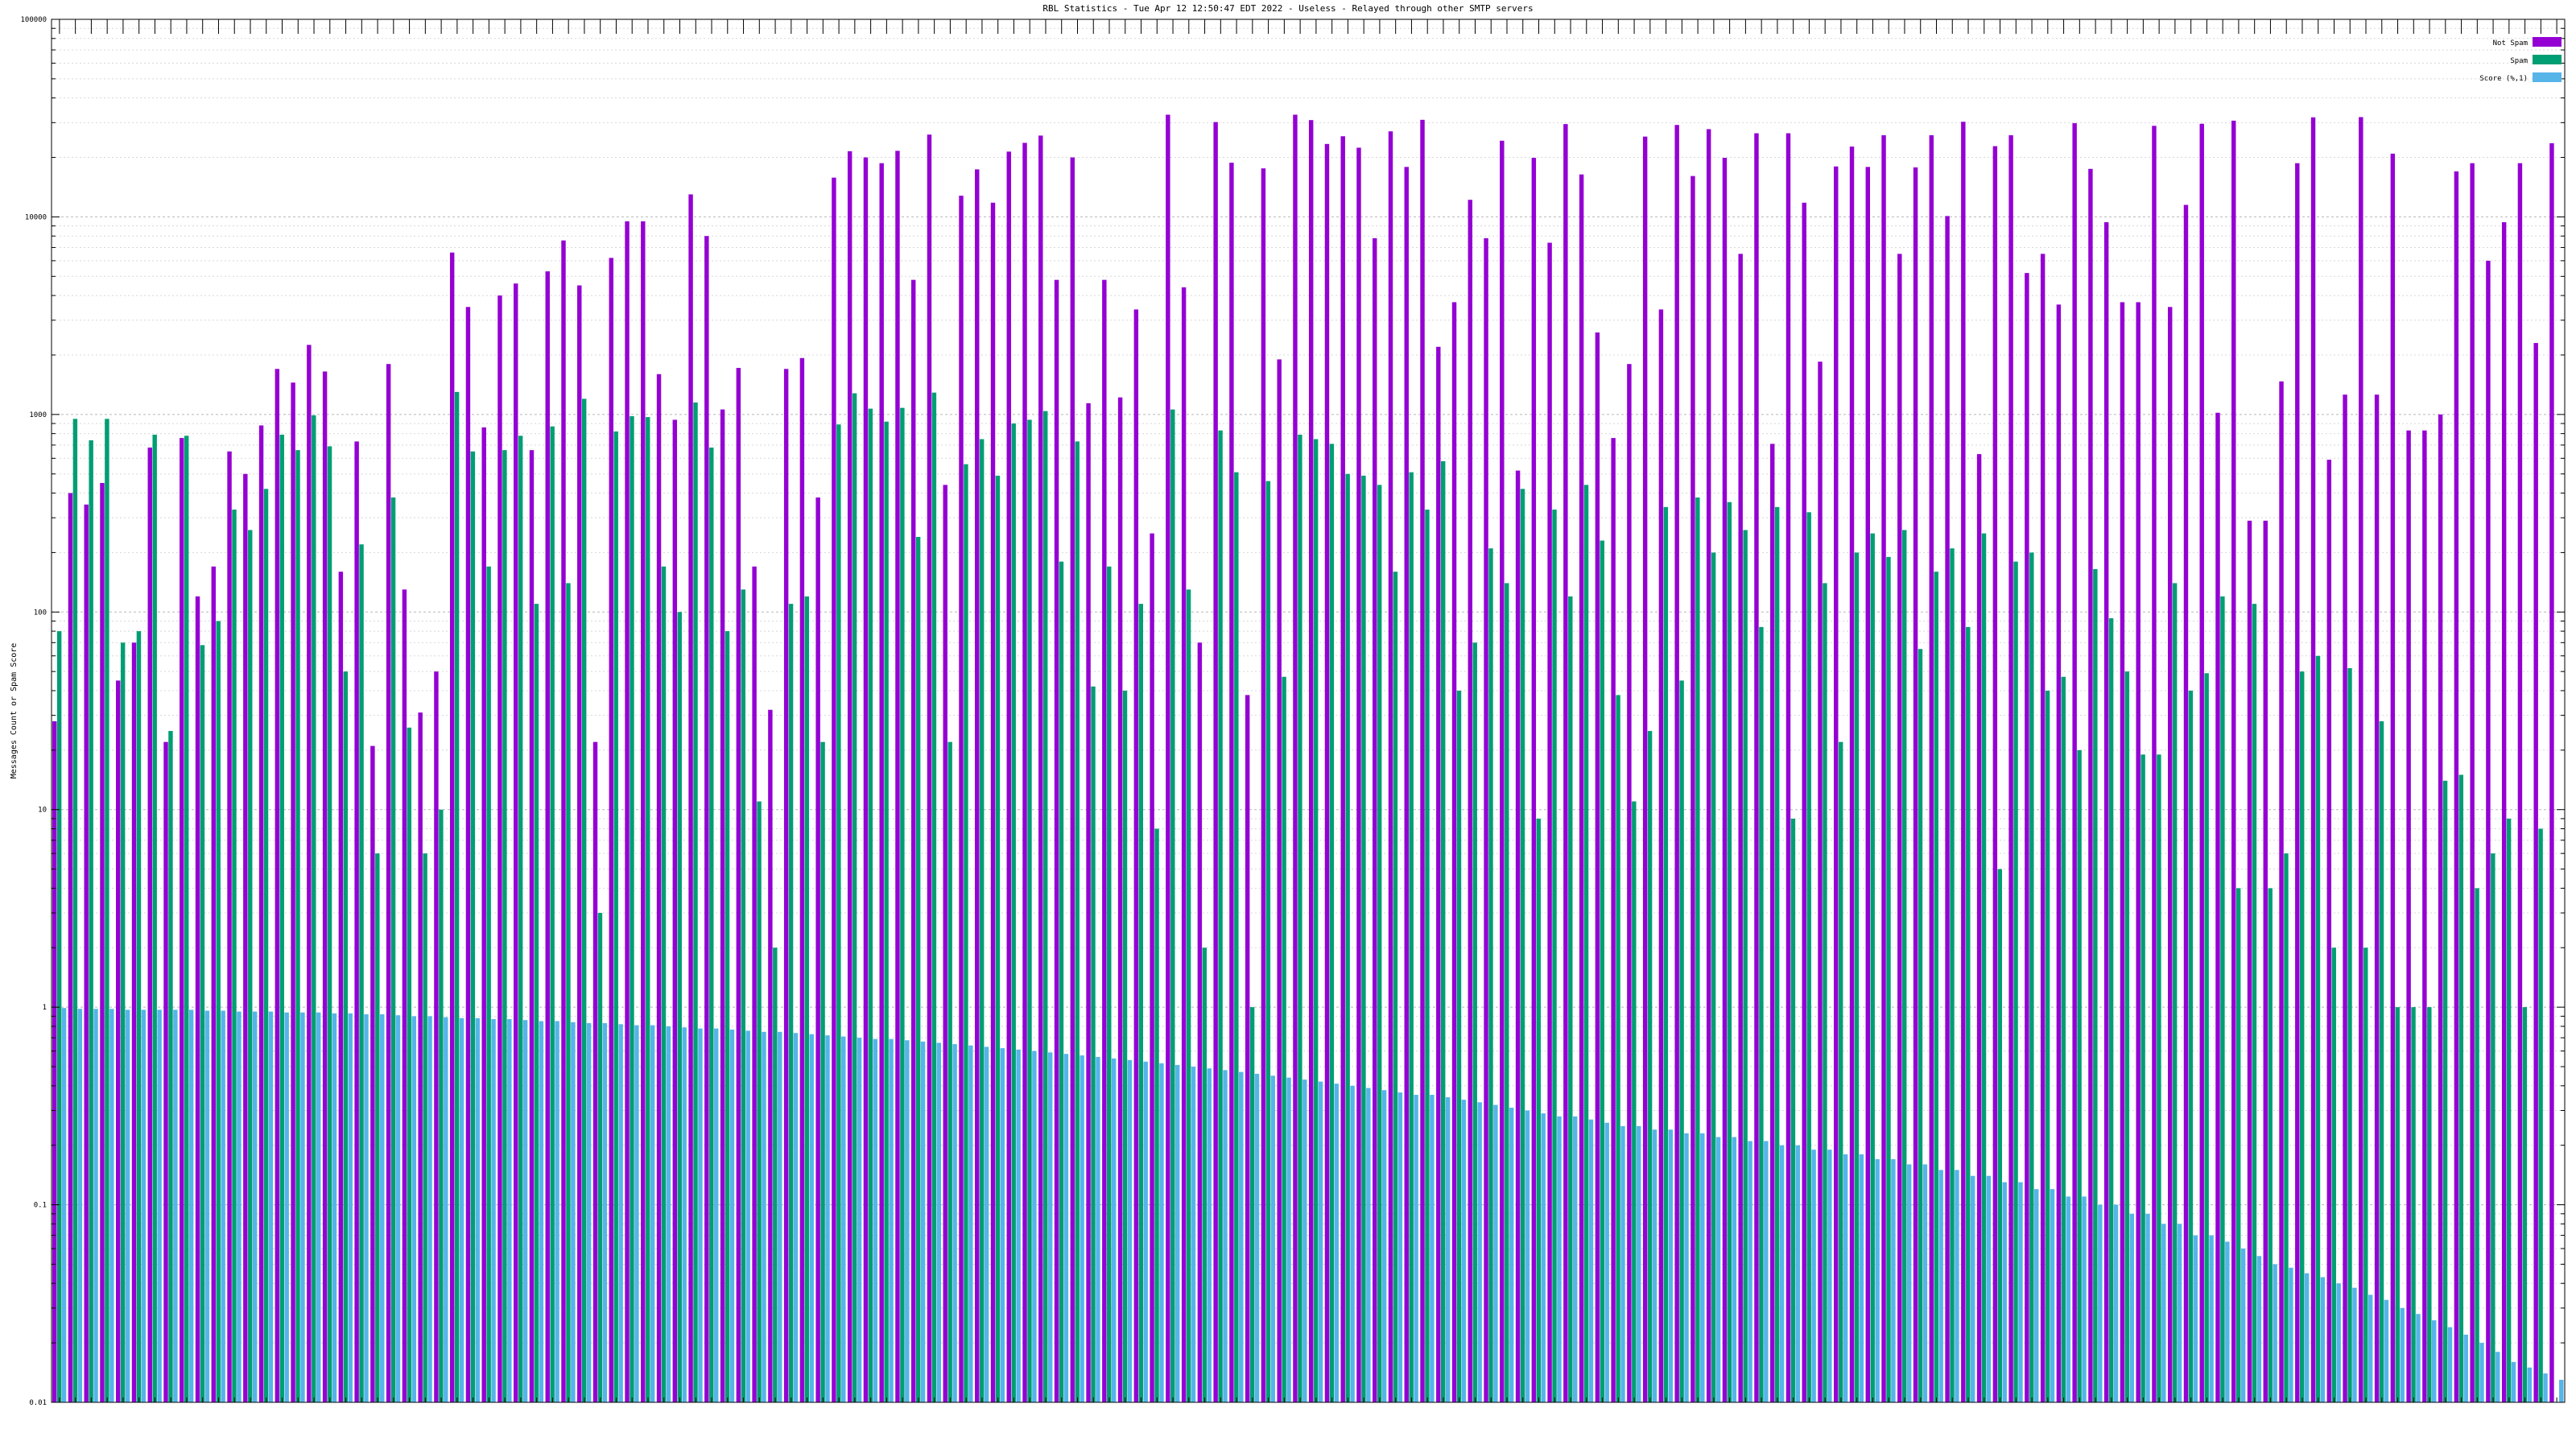  What do you see at coordinates (159, 1205) in the screenshot?
I see `bar-score-1--6` at bounding box center [159, 1205].